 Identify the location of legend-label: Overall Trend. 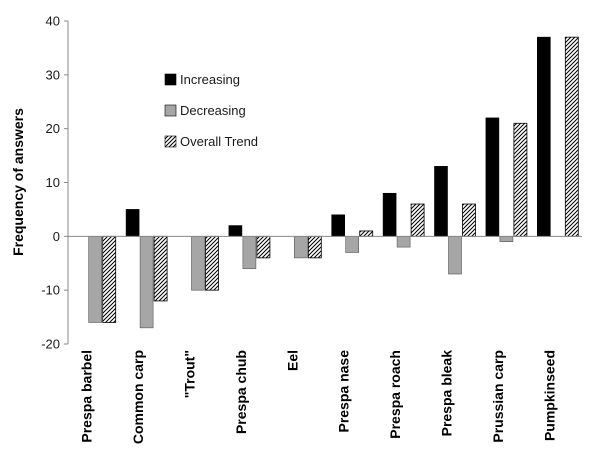
(219, 141).